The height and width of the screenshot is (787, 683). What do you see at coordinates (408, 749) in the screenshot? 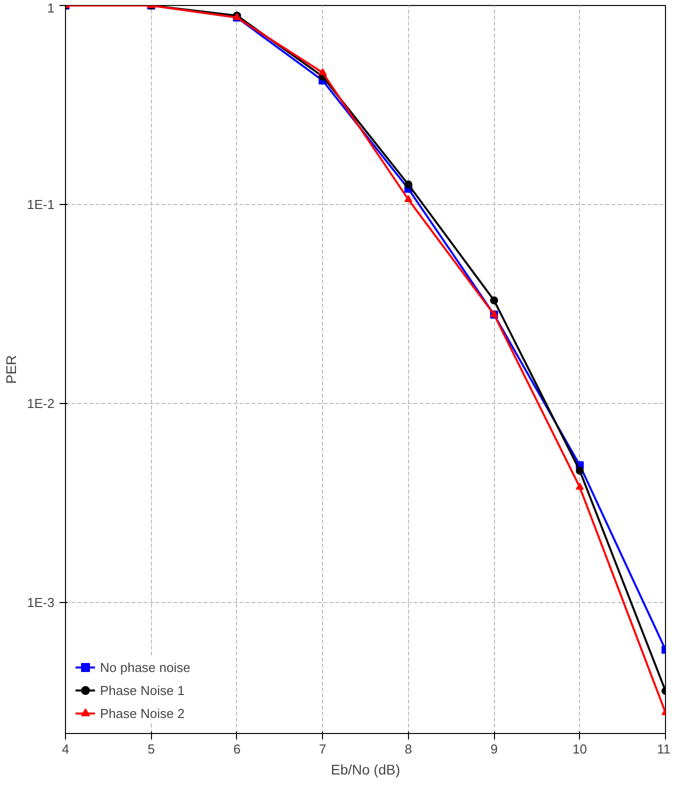
I see `x-tick-label: 8` at bounding box center [408, 749].